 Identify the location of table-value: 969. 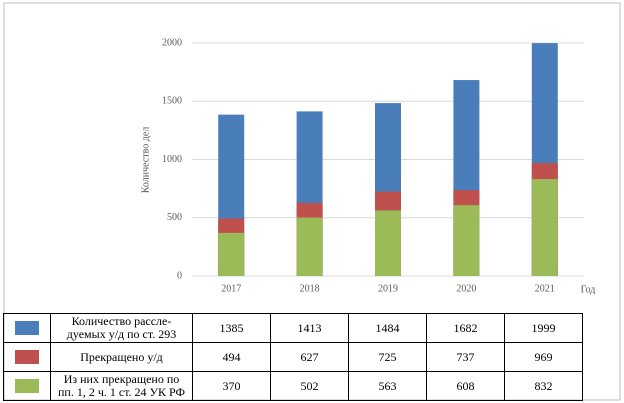
(543, 357).